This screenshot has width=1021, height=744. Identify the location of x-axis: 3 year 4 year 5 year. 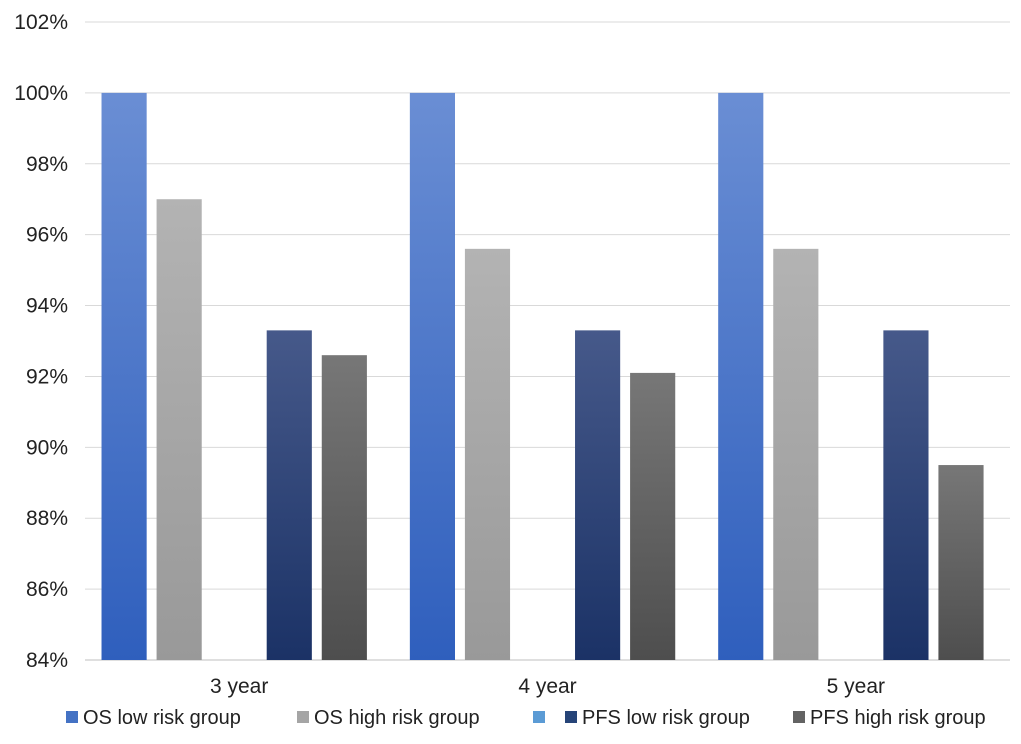
(547, 686).